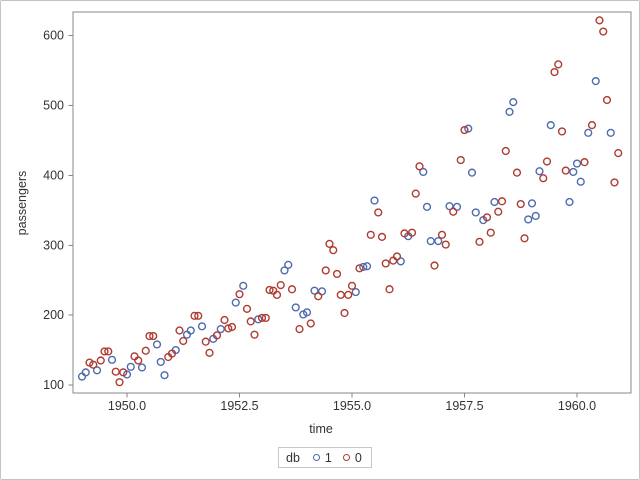 This screenshot has width=640, height=480. What do you see at coordinates (22, 203) in the screenshot?
I see `y-axis-label: passengers` at bounding box center [22, 203].